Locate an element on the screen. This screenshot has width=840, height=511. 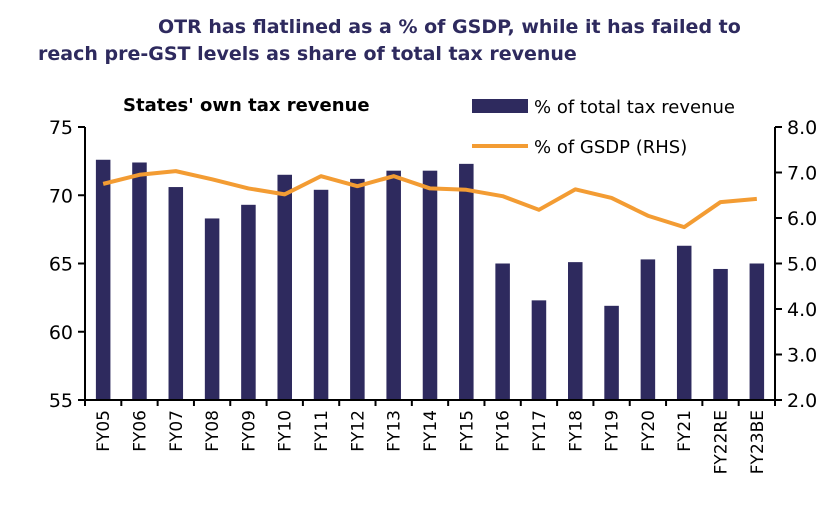
right-tick-label: 8.0 is located at coordinates (802, 128).